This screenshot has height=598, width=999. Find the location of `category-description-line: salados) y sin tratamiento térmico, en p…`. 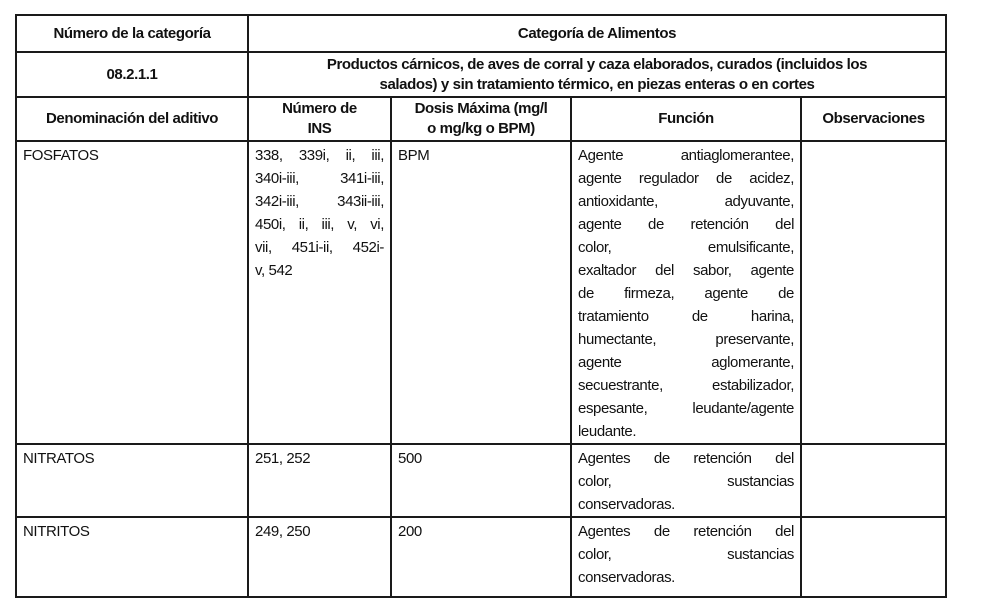

category-description-line: salados) y sin tratamiento térmico, en p… is located at coordinates (597, 84).